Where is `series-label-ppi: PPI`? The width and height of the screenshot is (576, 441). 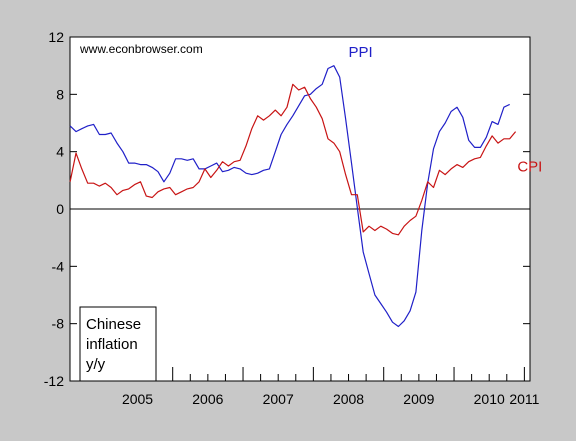
series-label-ppi: PPI is located at coordinates (361, 52).